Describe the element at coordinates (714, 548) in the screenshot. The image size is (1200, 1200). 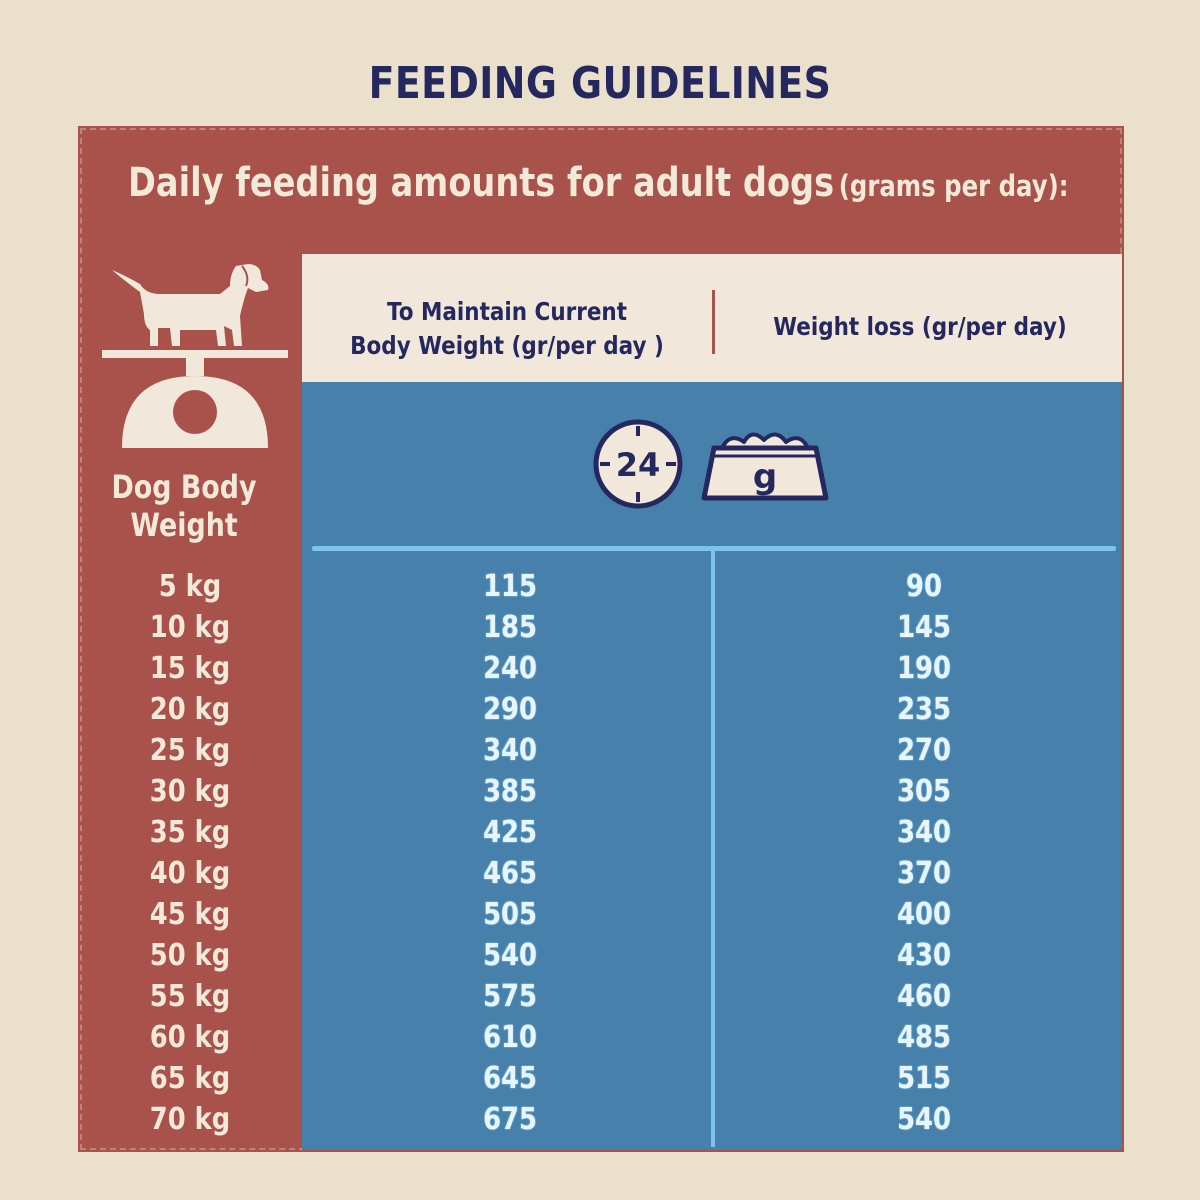
I see `values-header-divider` at that location.